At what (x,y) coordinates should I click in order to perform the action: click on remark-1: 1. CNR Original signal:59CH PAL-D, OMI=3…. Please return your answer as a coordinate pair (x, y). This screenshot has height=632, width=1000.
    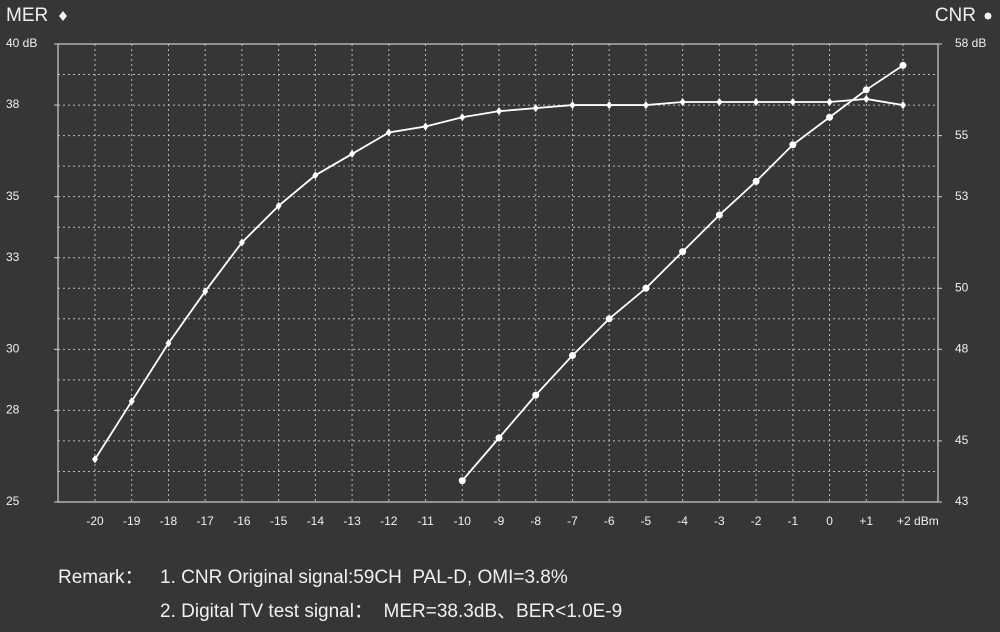
    Looking at the image, I should click on (364, 577).